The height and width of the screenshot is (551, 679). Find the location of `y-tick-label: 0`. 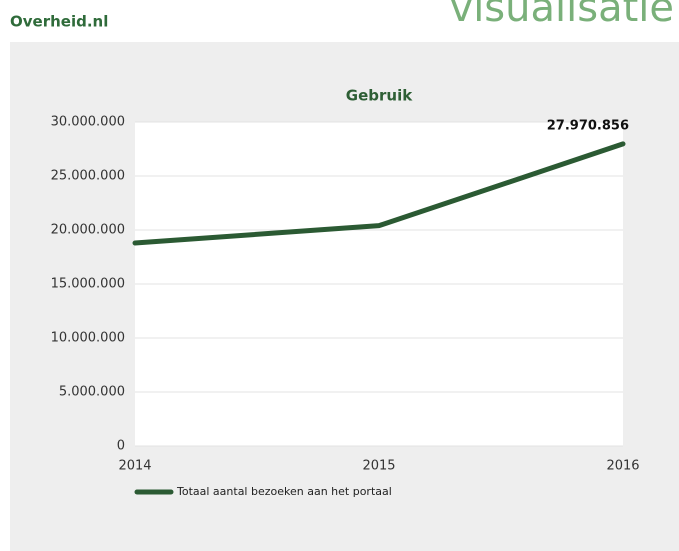

y-tick-label: 0 is located at coordinates (121, 446).